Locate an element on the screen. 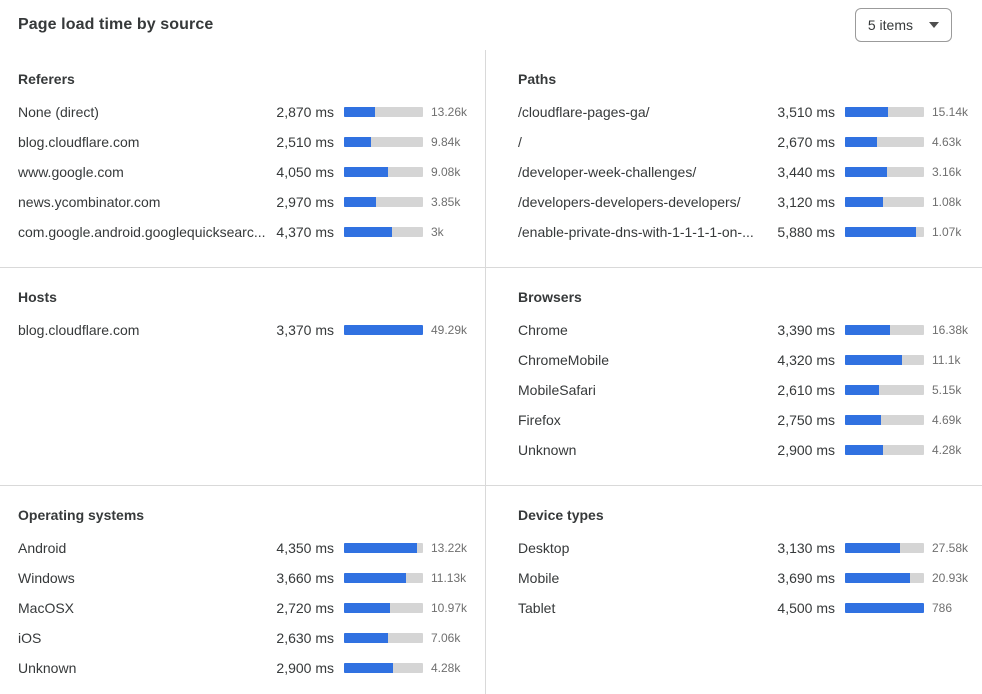 Image resolution: width=982 pixels, height=694 pixels. row-load-time: 3,120 ms is located at coordinates (806, 202).